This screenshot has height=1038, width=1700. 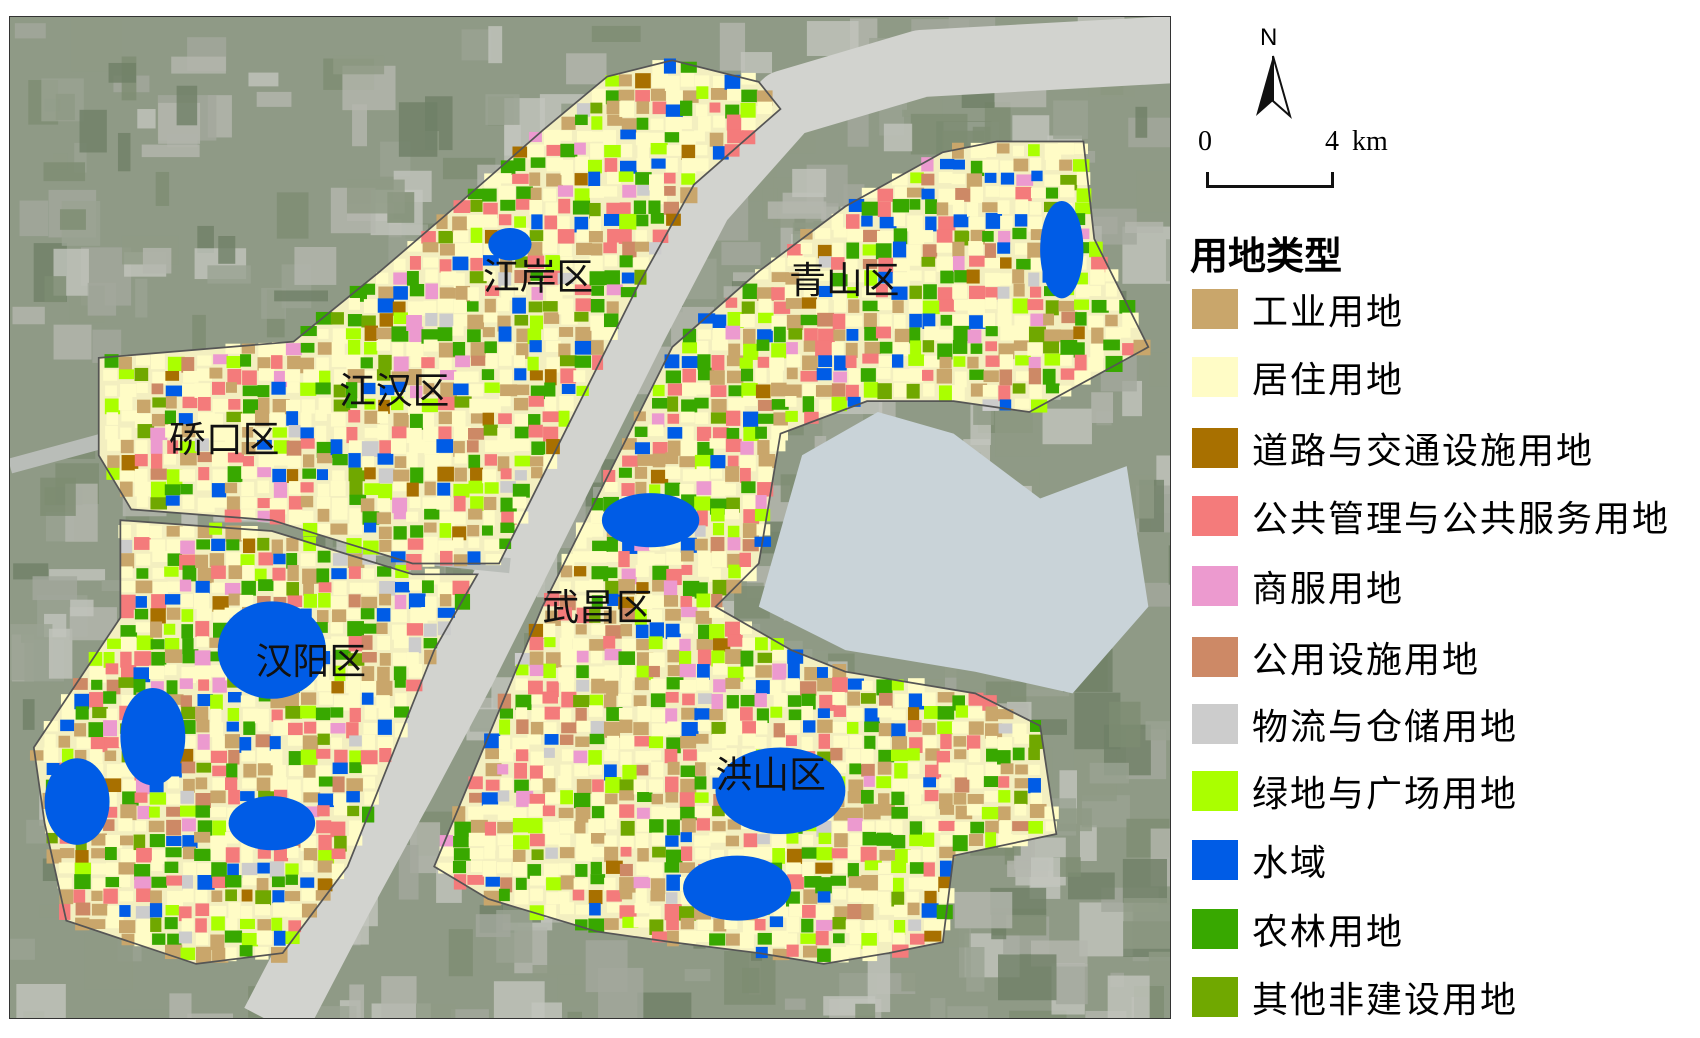 What do you see at coordinates (1260, 861) in the screenshot?
I see `legend-item: 水域` at bounding box center [1260, 861].